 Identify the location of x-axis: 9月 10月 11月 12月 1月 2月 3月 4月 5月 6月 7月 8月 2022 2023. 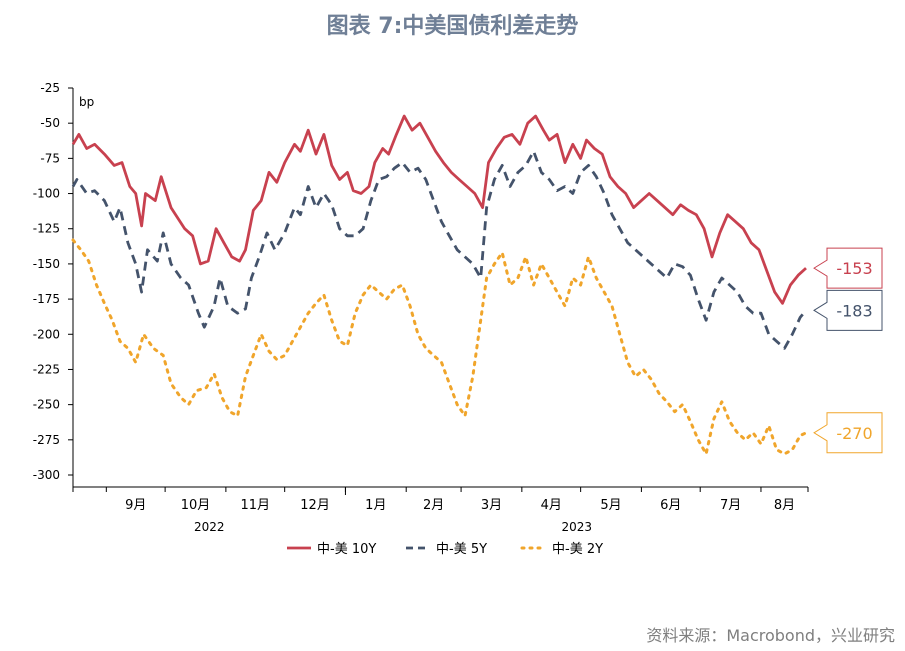
(440, 510).